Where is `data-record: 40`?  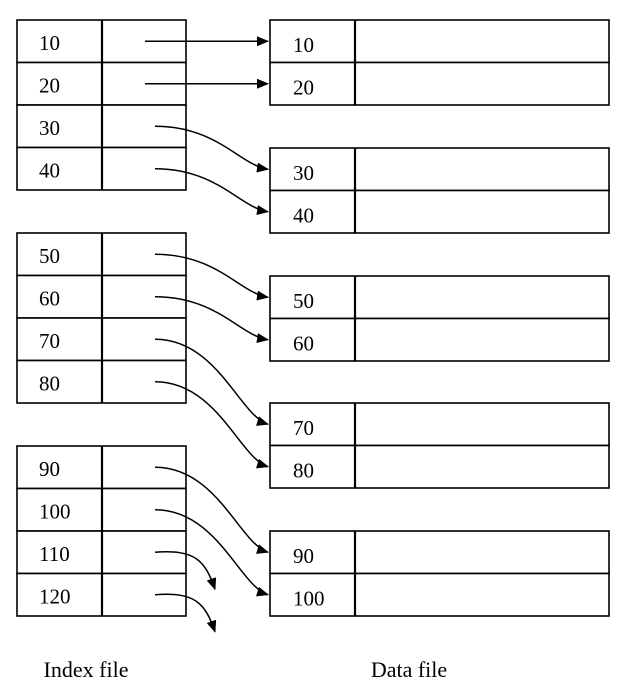
data-record: 40 is located at coordinates (439, 211).